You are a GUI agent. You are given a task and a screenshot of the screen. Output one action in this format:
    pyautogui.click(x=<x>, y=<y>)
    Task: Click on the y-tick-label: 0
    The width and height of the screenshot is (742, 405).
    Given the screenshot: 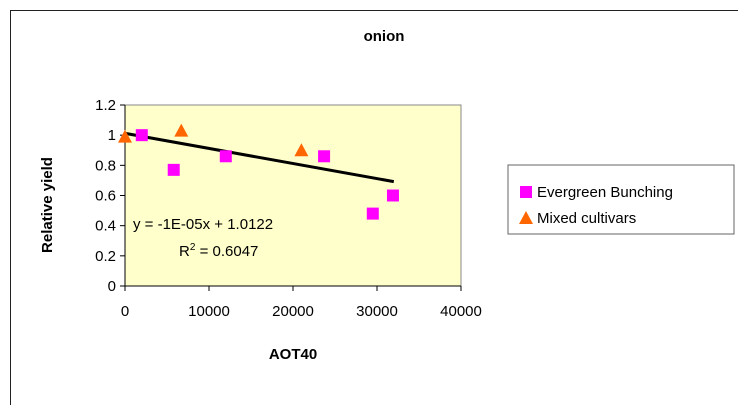 What is the action you would take?
    pyautogui.click(x=112, y=286)
    